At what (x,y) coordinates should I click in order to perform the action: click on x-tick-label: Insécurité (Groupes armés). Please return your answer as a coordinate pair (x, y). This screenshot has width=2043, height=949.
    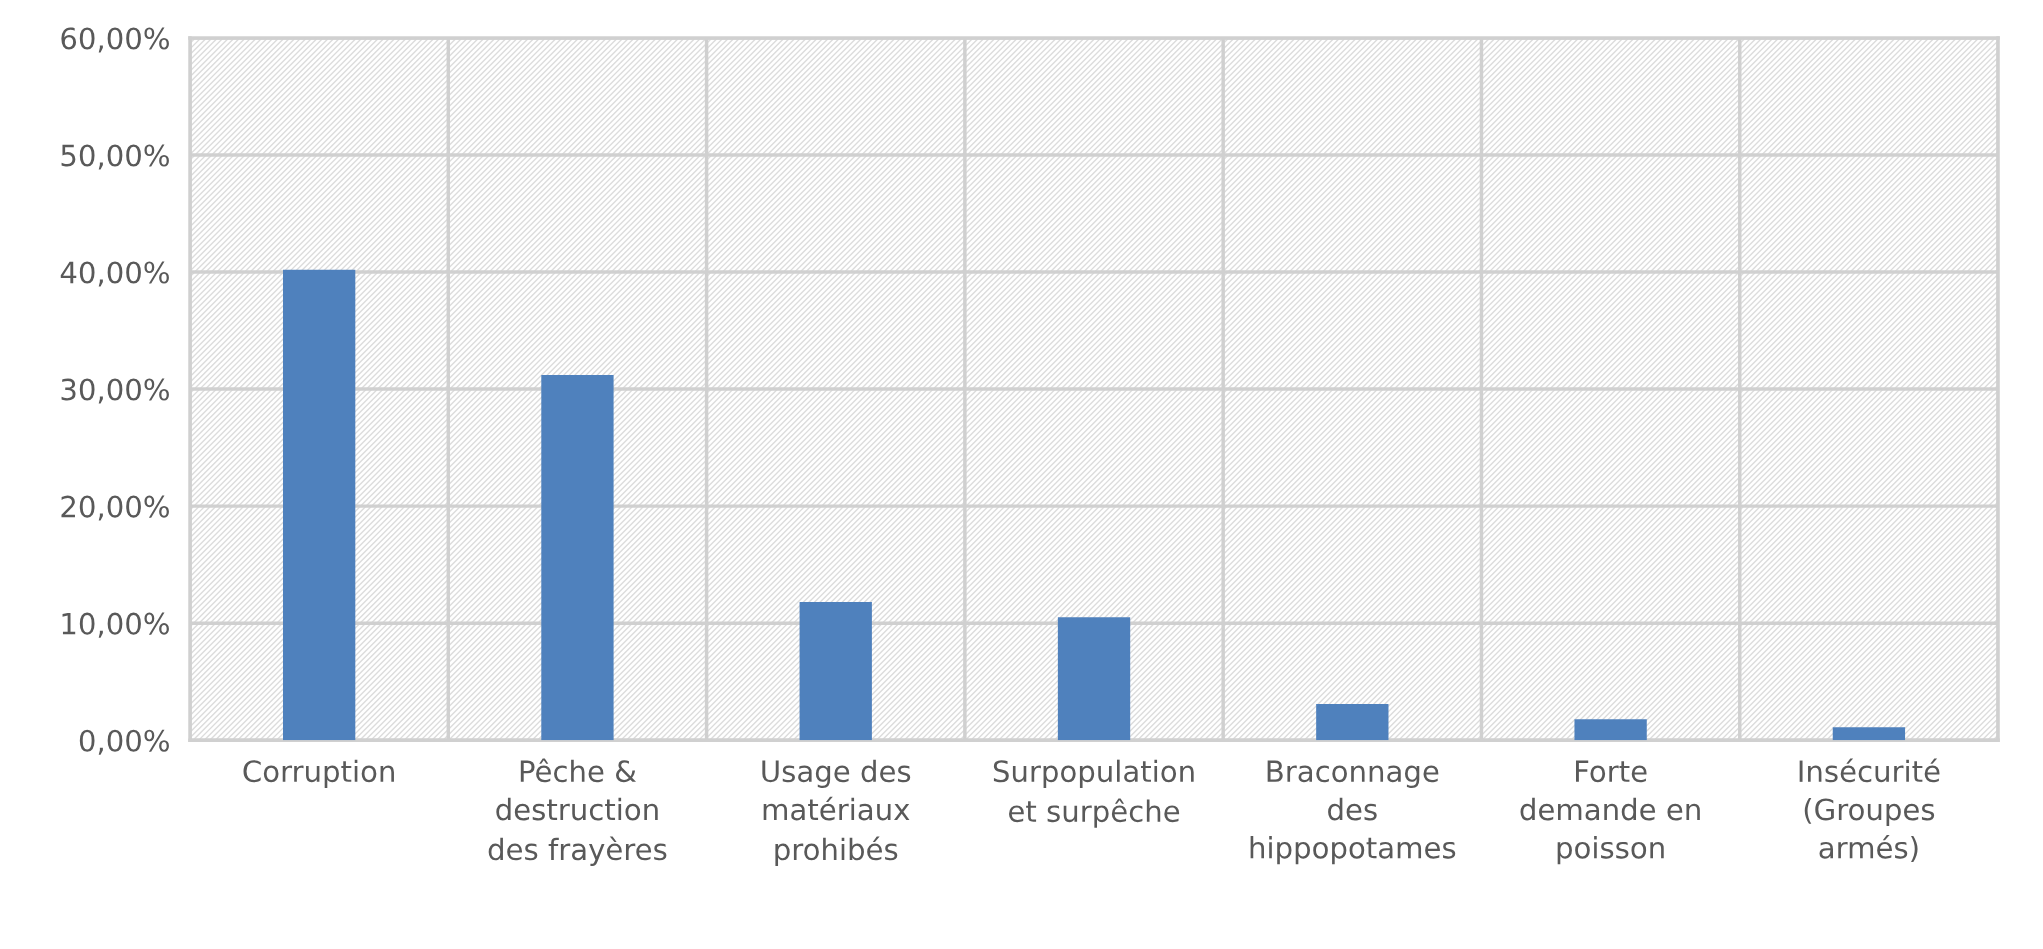
    Looking at the image, I should click on (1869, 810).